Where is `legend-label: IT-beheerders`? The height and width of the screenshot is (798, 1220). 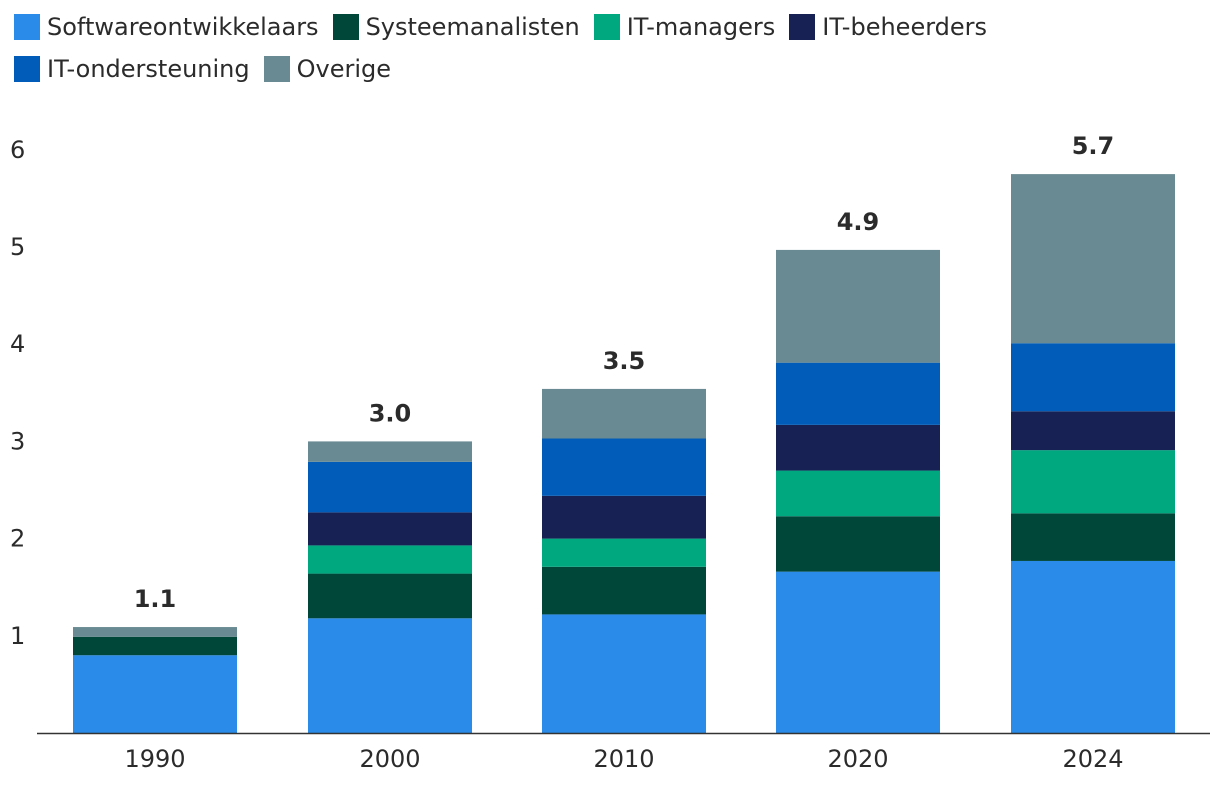 legend-label: IT-beheerders is located at coordinates (905, 27).